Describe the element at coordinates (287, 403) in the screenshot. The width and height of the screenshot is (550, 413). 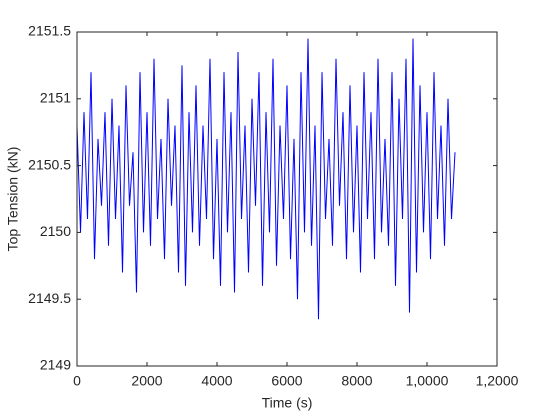
I see `x-axis-label: Time (s)` at that location.